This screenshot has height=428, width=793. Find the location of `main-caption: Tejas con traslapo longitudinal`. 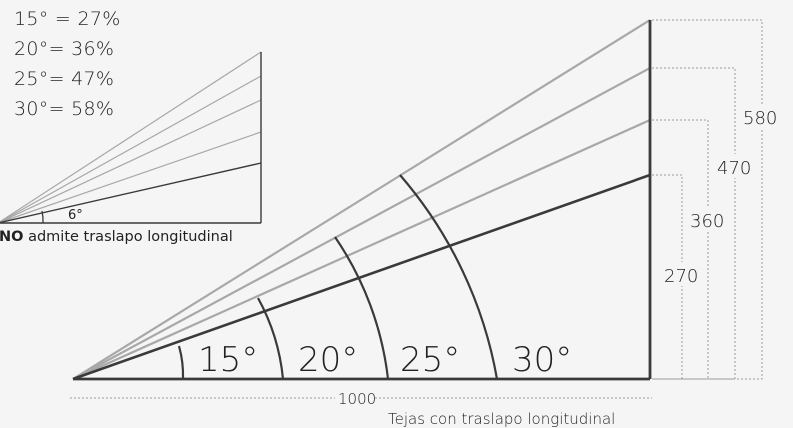

main-caption: Tejas con traslapo longitudinal is located at coordinates (501, 419).